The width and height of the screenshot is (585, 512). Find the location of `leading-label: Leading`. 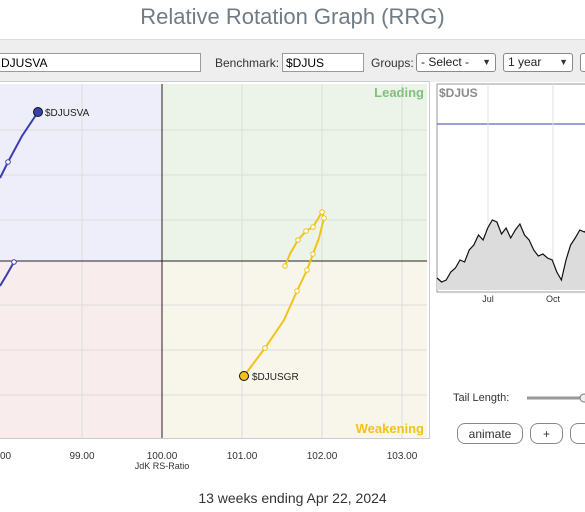

leading-label: Leading is located at coordinates (399, 92).